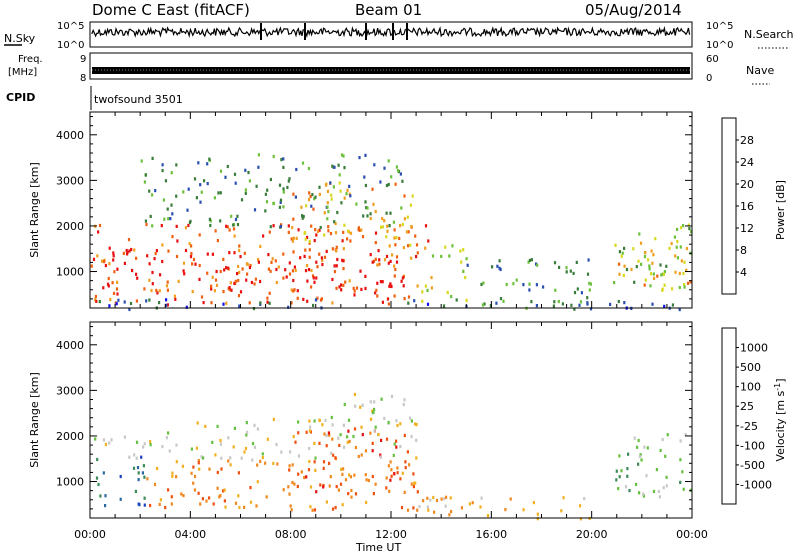 This screenshot has width=800, height=558. I want to click on y-tick-label: 4000, so click(70, 345).